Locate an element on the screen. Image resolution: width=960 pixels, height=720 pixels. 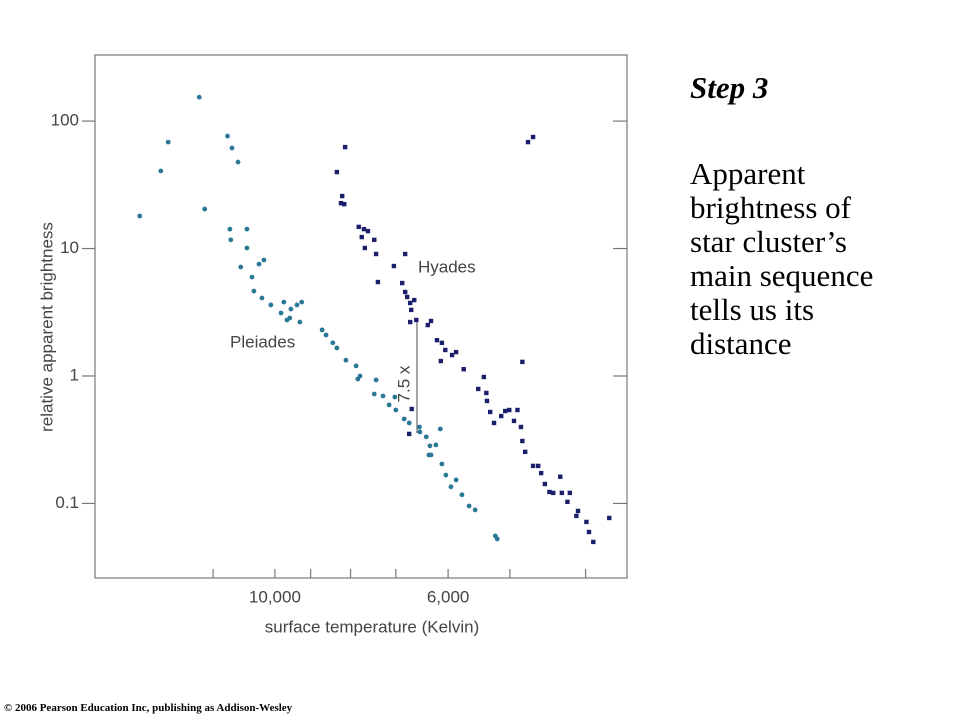
x-tick-label: 6,000 is located at coordinates (448, 596).